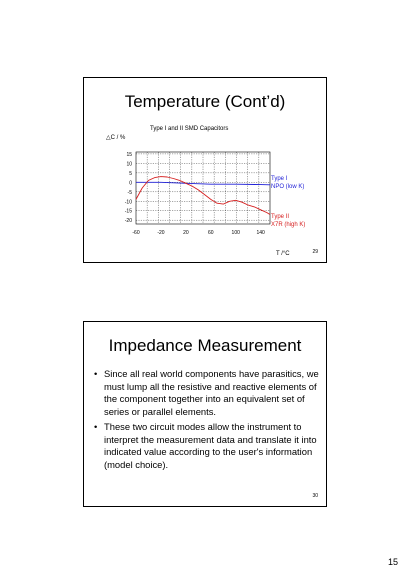 This screenshot has height=585, width=414. I want to click on y-tick-label: 10, so click(129, 164).